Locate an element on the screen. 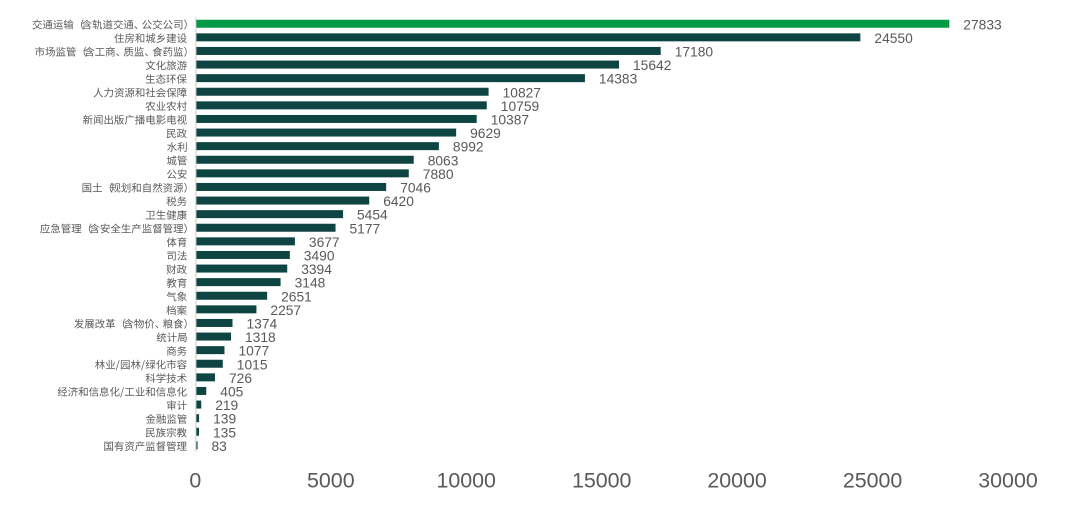  svg-text: 30000 is located at coordinates (1008, 481).